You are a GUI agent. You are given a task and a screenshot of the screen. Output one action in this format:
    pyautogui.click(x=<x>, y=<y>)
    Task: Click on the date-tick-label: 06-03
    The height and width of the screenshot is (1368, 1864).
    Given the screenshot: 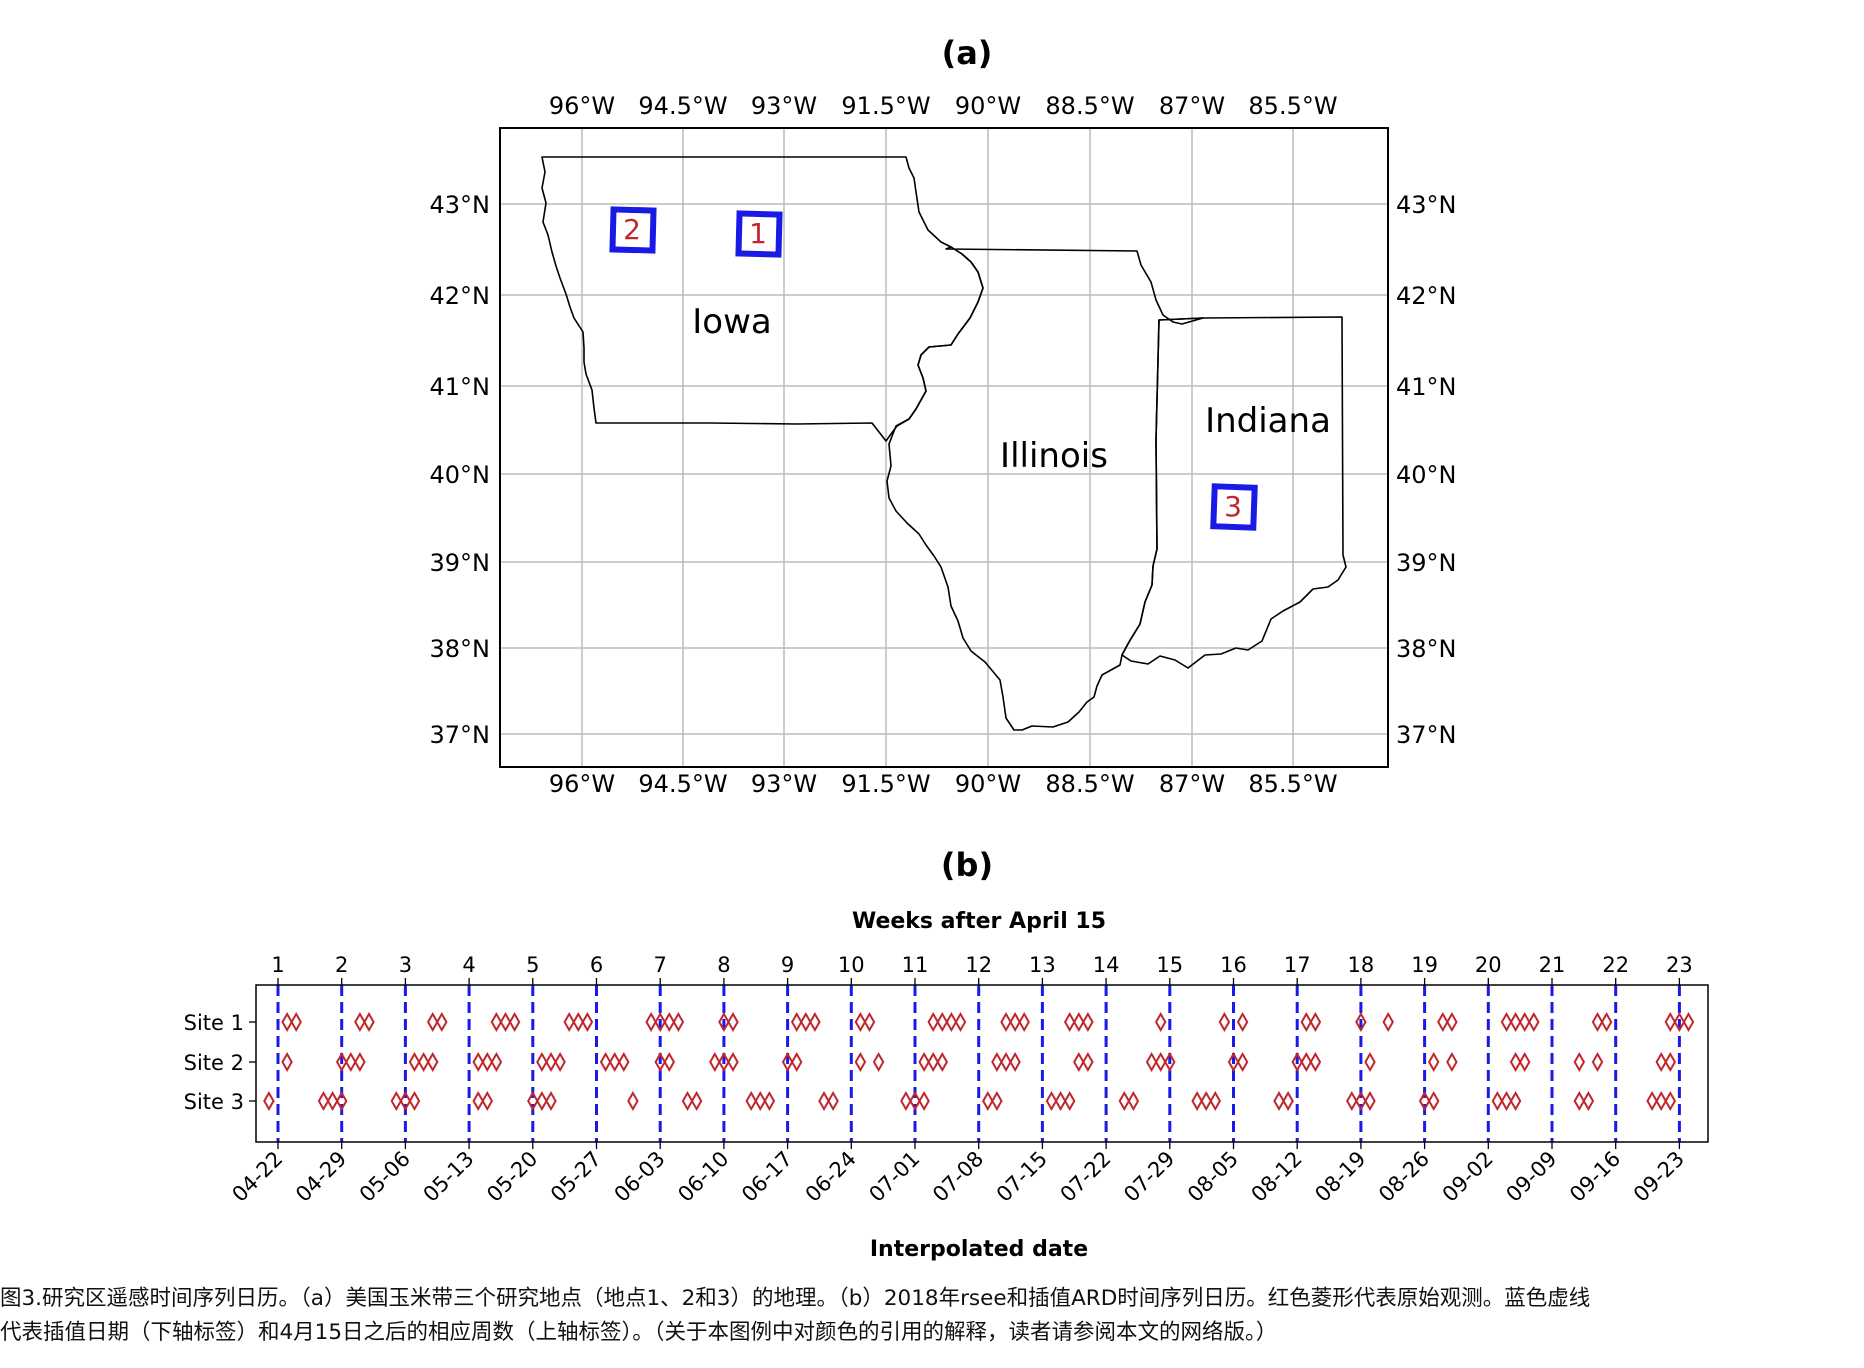 What is the action you would take?
    pyautogui.click(x=640, y=1177)
    